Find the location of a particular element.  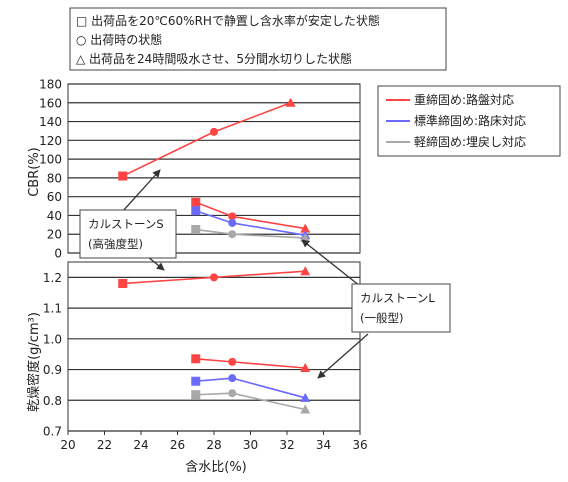

y-tick-label: 0.9 is located at coordinates (52, 370).